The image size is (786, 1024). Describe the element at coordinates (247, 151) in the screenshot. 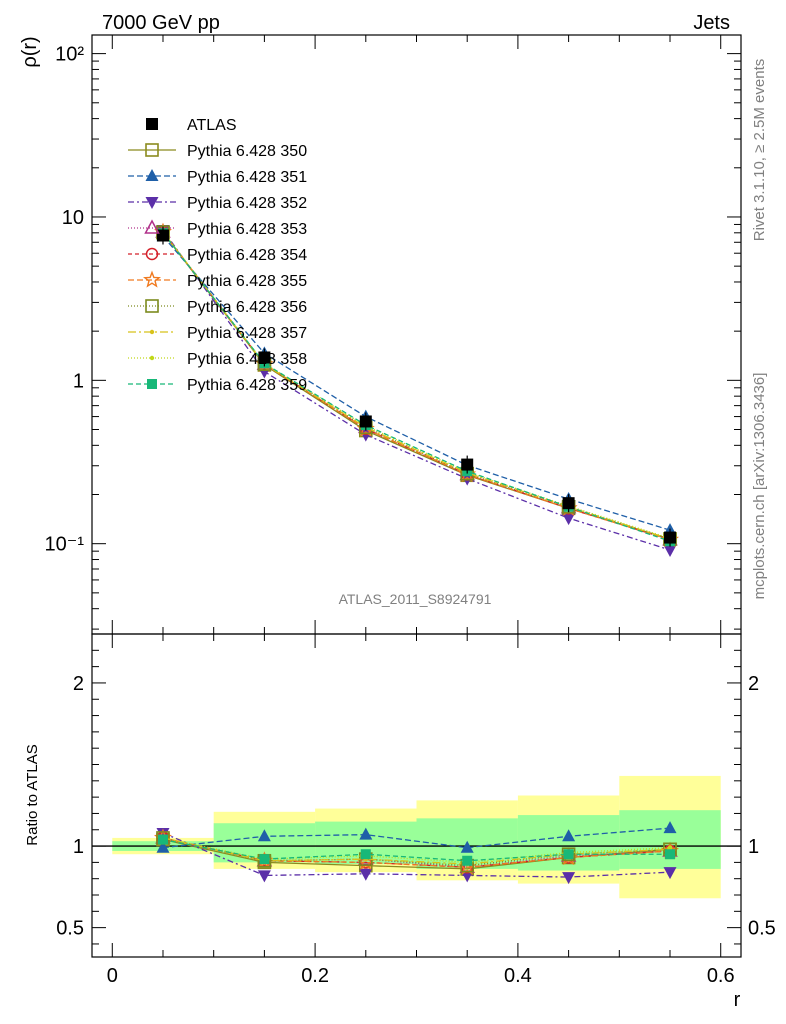

I see `legend-label-1: Pythia 6.428 350` at that location.